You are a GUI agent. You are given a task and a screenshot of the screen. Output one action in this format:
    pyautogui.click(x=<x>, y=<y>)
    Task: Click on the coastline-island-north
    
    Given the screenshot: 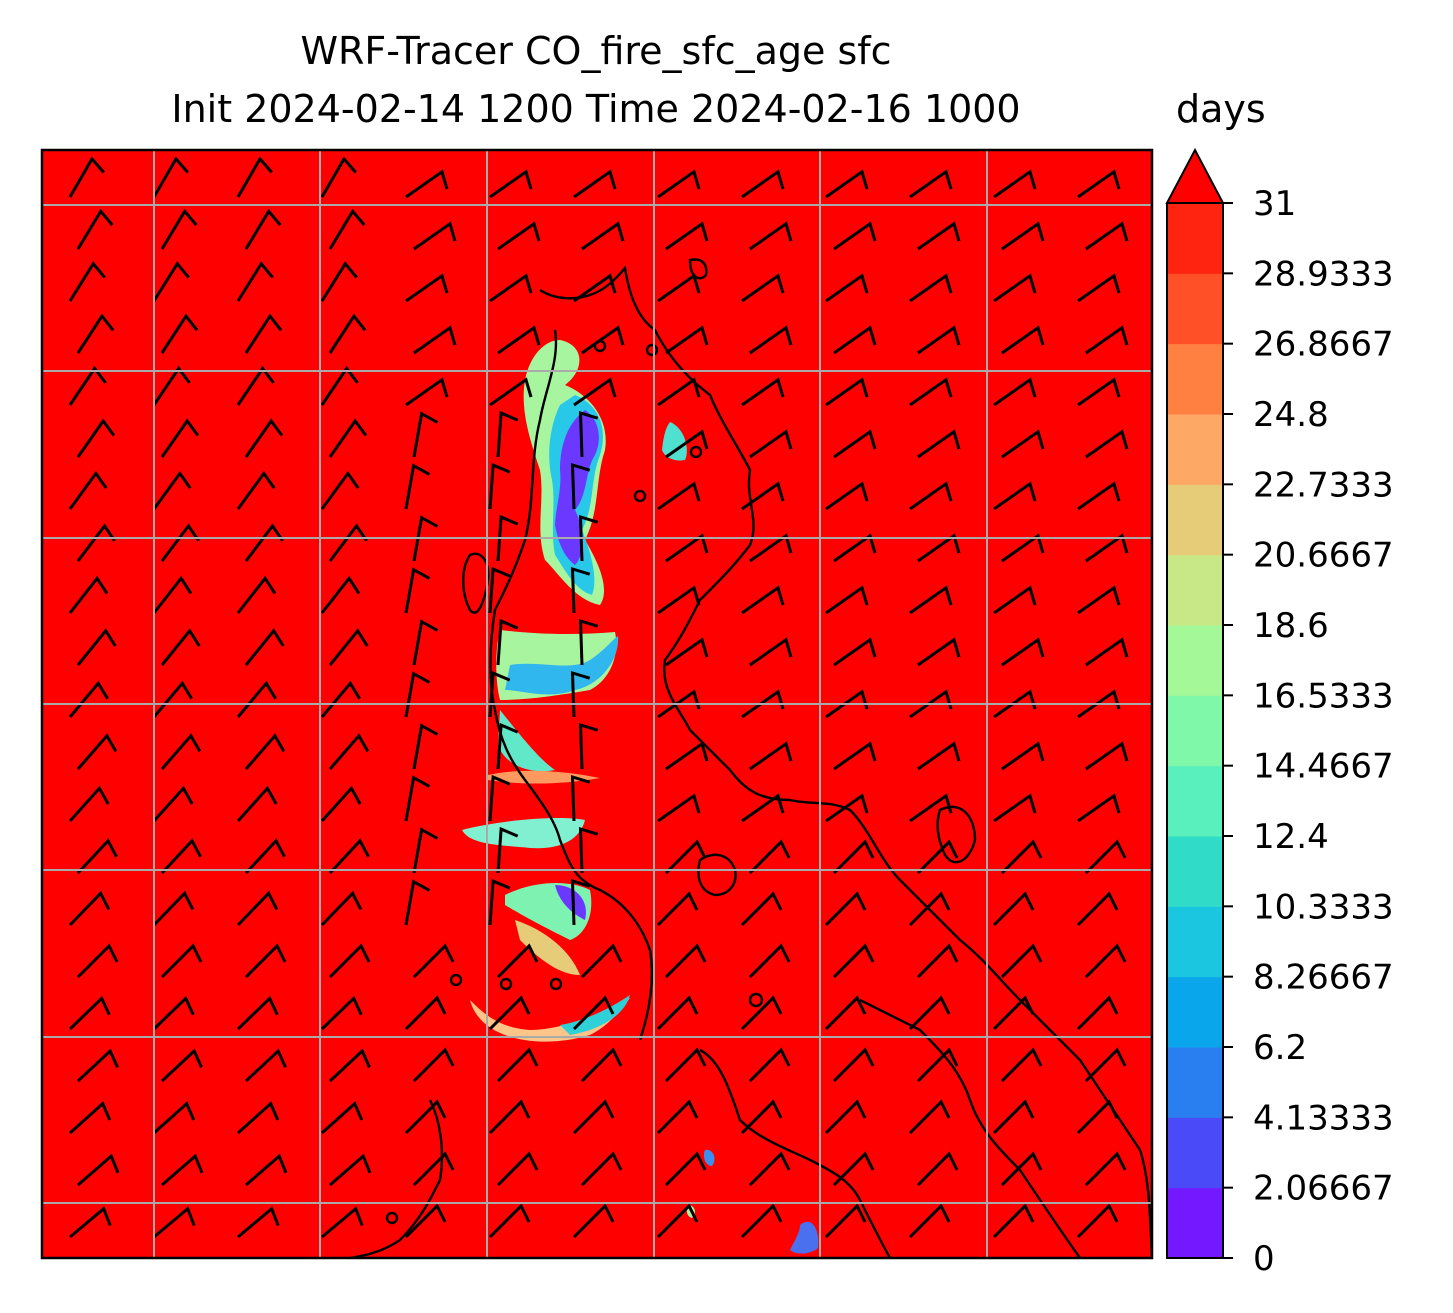 What is the action you would take?
    pyautogui.click(x=698, y=269)
    